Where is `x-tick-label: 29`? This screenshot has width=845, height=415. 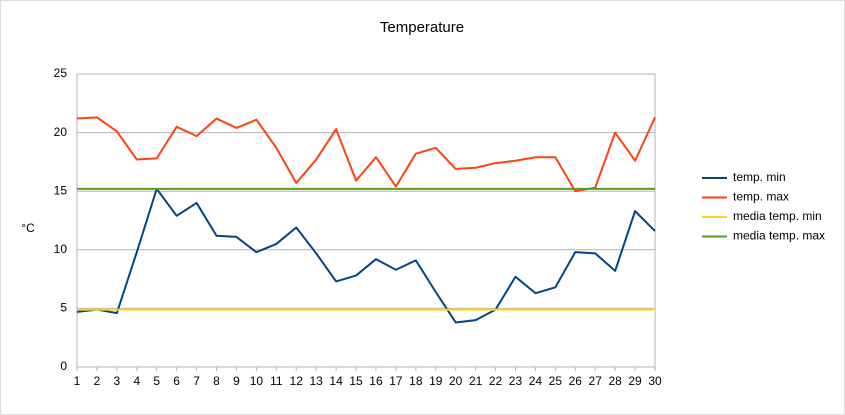
x-tick-label: 29 is located at coordinates (635, 381).